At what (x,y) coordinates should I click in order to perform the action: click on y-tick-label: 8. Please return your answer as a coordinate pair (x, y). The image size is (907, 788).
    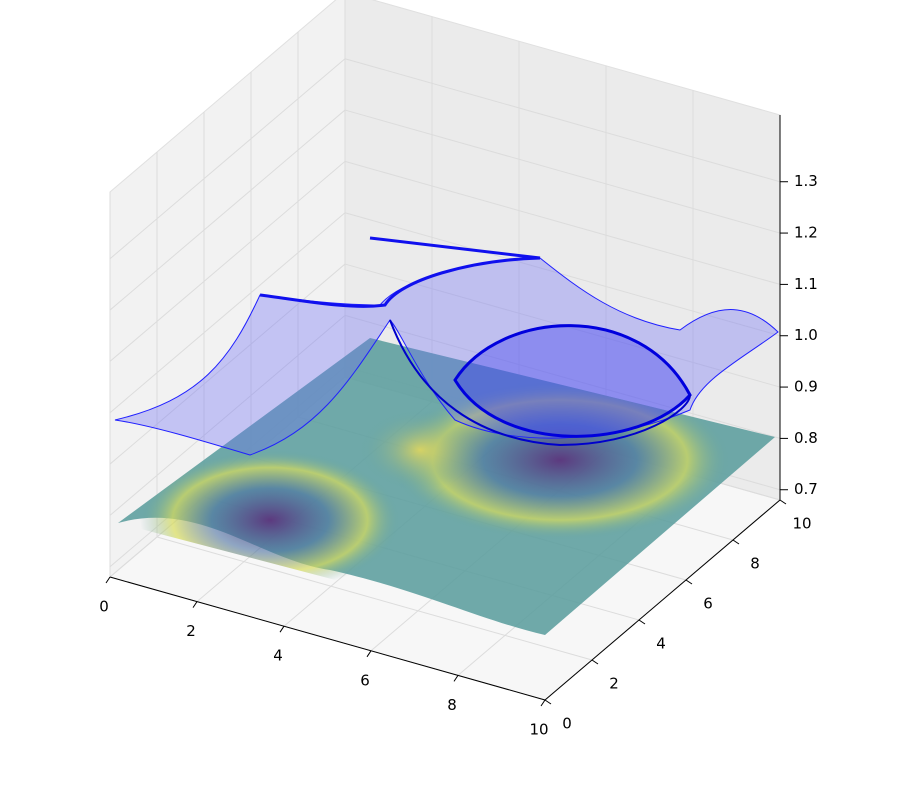
    Looking at the image, I should click on (755, 564).